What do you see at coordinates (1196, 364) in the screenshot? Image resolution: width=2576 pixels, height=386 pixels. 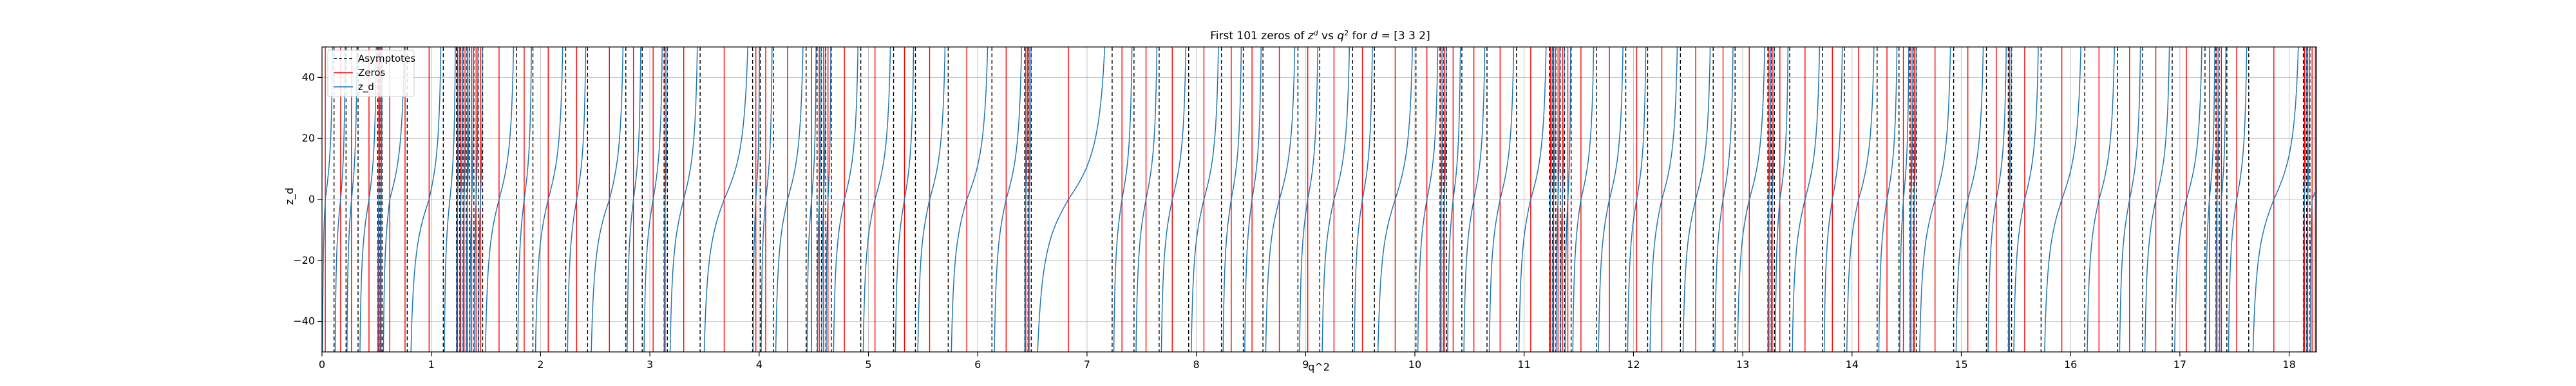 I see `x-tick-label: 8` at bounding box center [1196, 364].